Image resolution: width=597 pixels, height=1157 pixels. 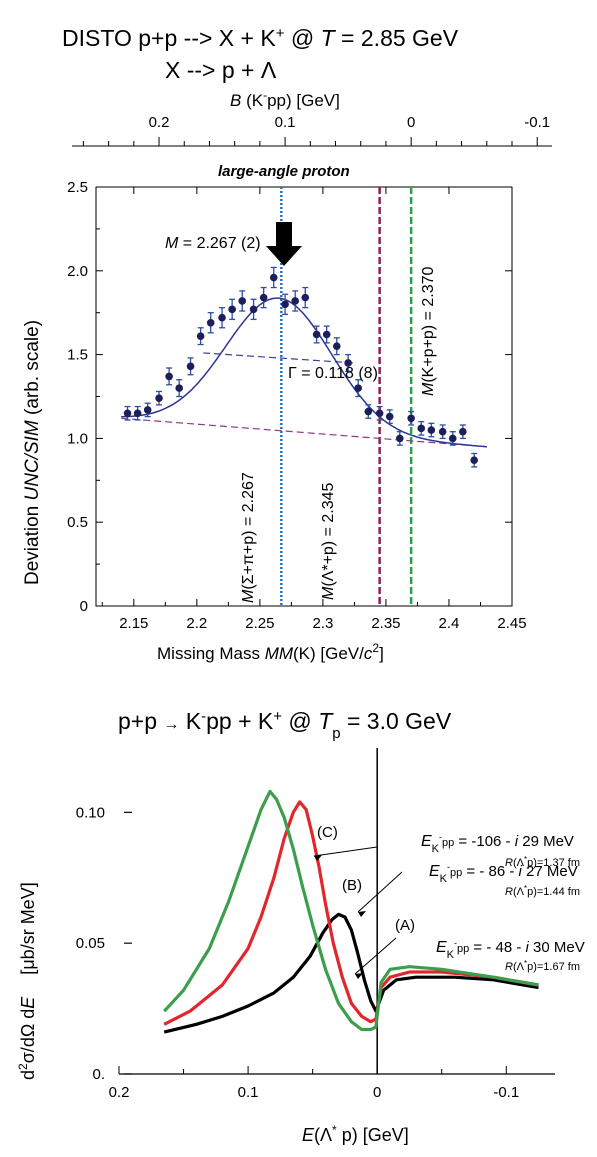 I want to click on top-title-line2: X --> p + Λ, so click(x=221, y=70).